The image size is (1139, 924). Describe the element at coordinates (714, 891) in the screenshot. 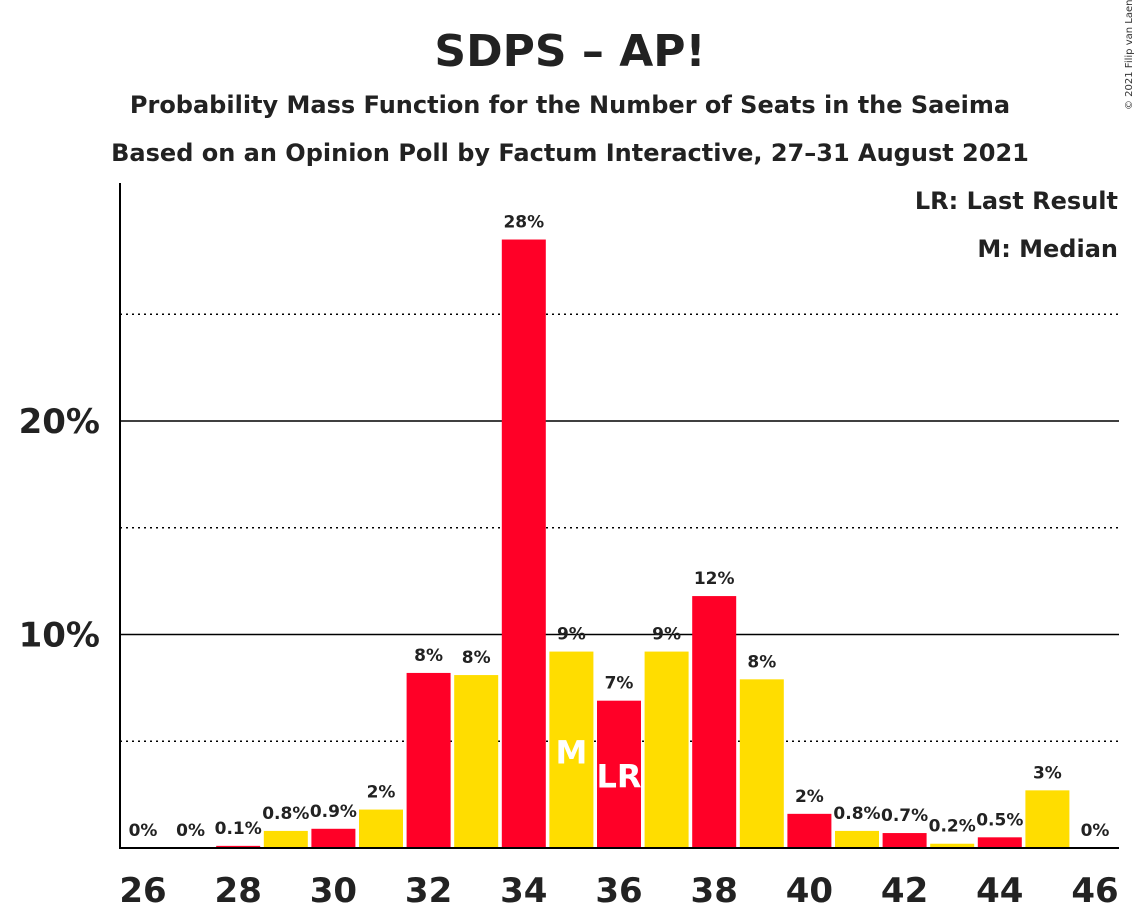

I see `x-tick-label-38: 38` at that location.